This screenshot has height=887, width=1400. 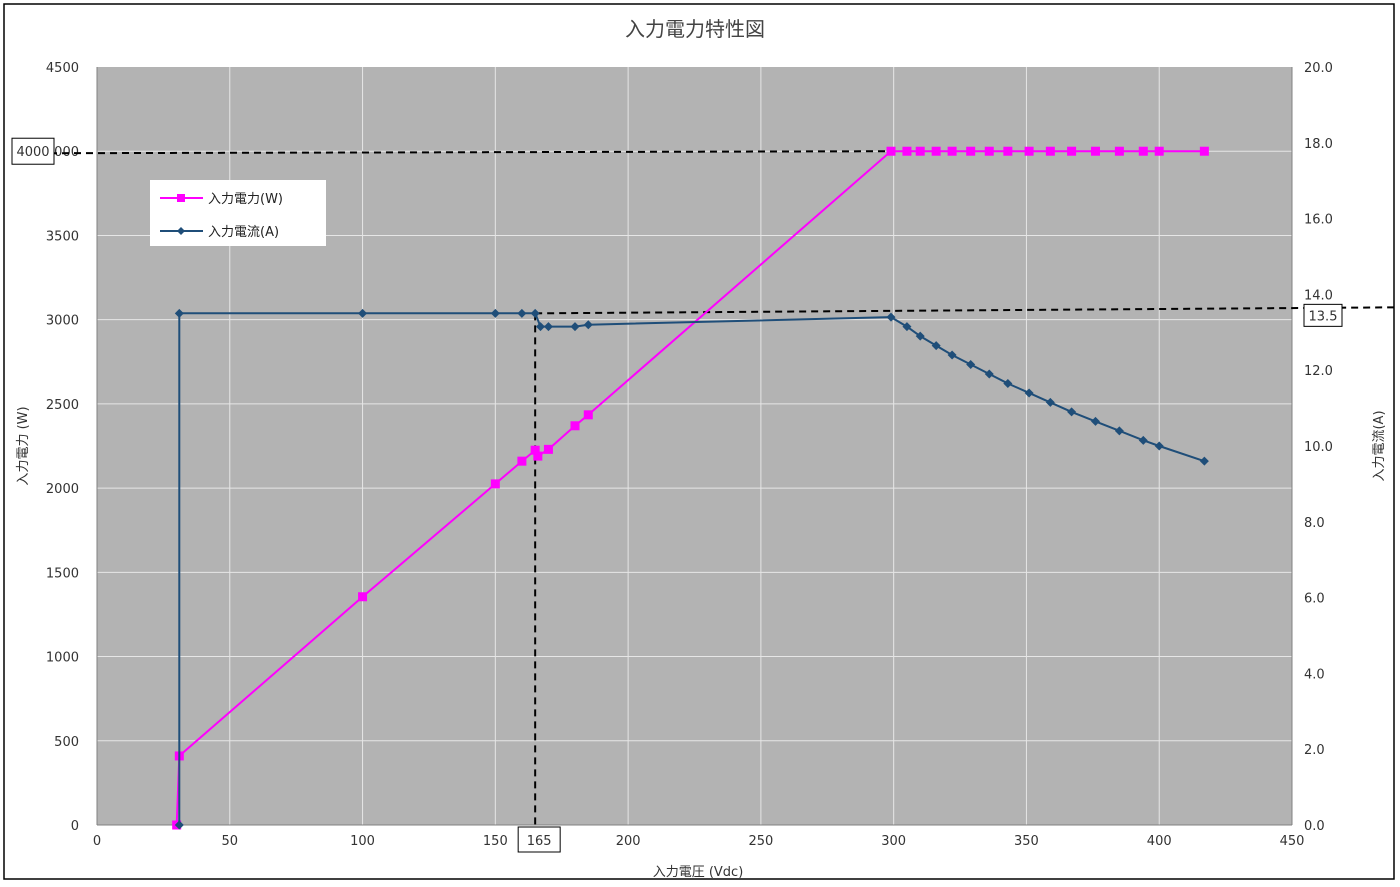 What do you see at coordinates (181, 231) in the screenshot?
I see `legend-marker-current` at bounding box center [181, 231].